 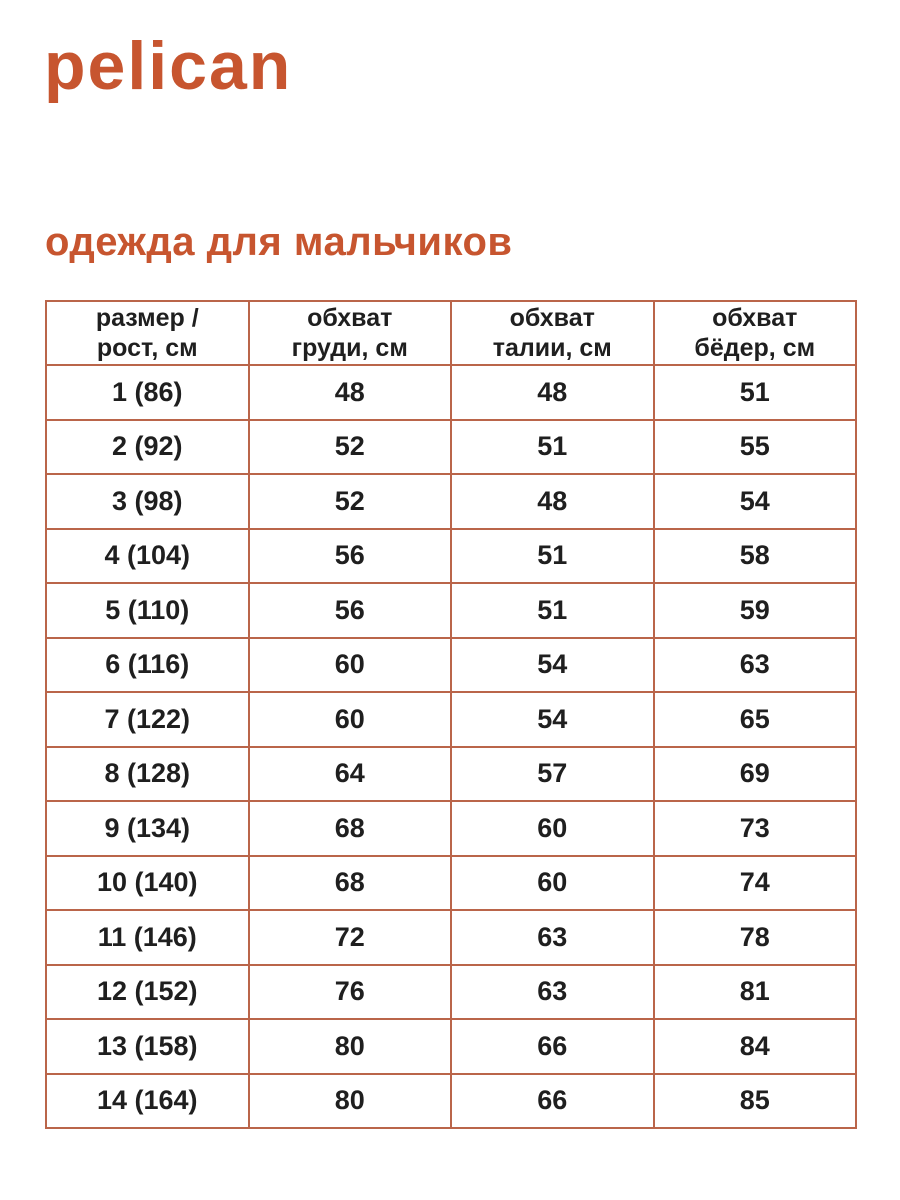 What do you see at coordinates (147, 882) in the screenshot?
I see `size-cell: 10 (140)` at bounding box center [147, 882].